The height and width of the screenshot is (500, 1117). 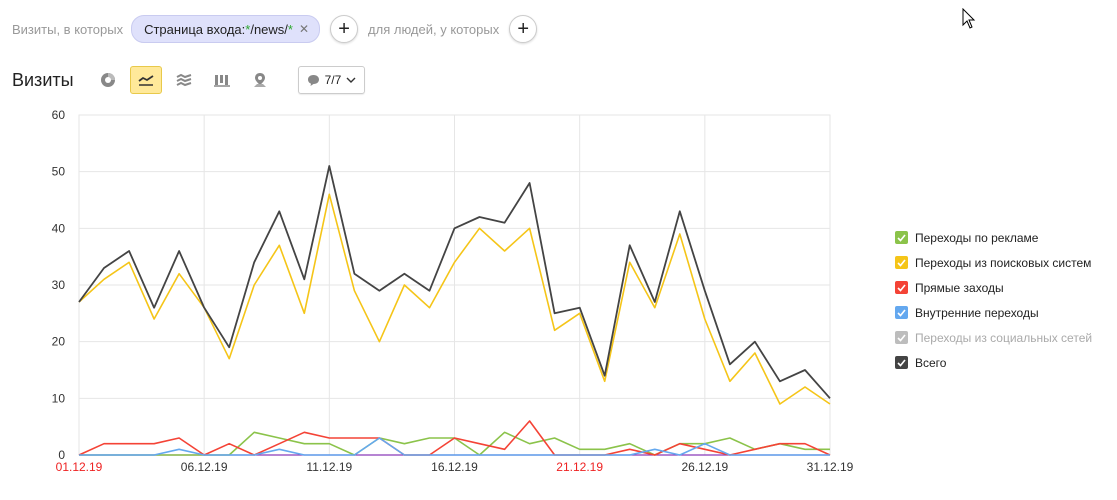 What do you see at coordinates (579, 467) in the screenshot?
I see `x-tick-label: 21.12.19` at bounding box center [579, 467].